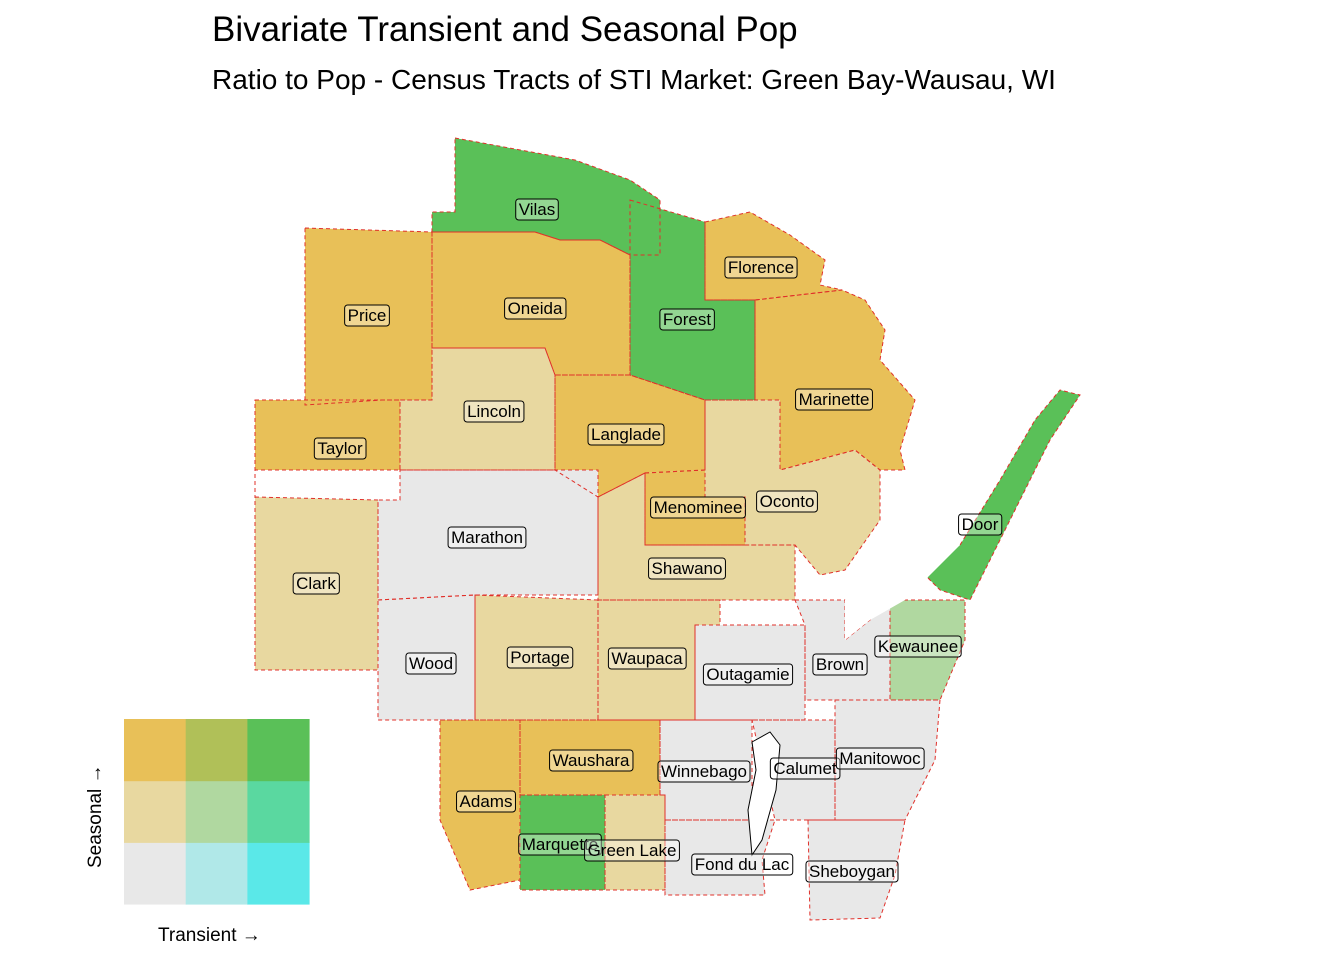 Image resolution: width=1344 pixels, height=960 pixels. I want to click on county-region-clark, so click(316, 583).